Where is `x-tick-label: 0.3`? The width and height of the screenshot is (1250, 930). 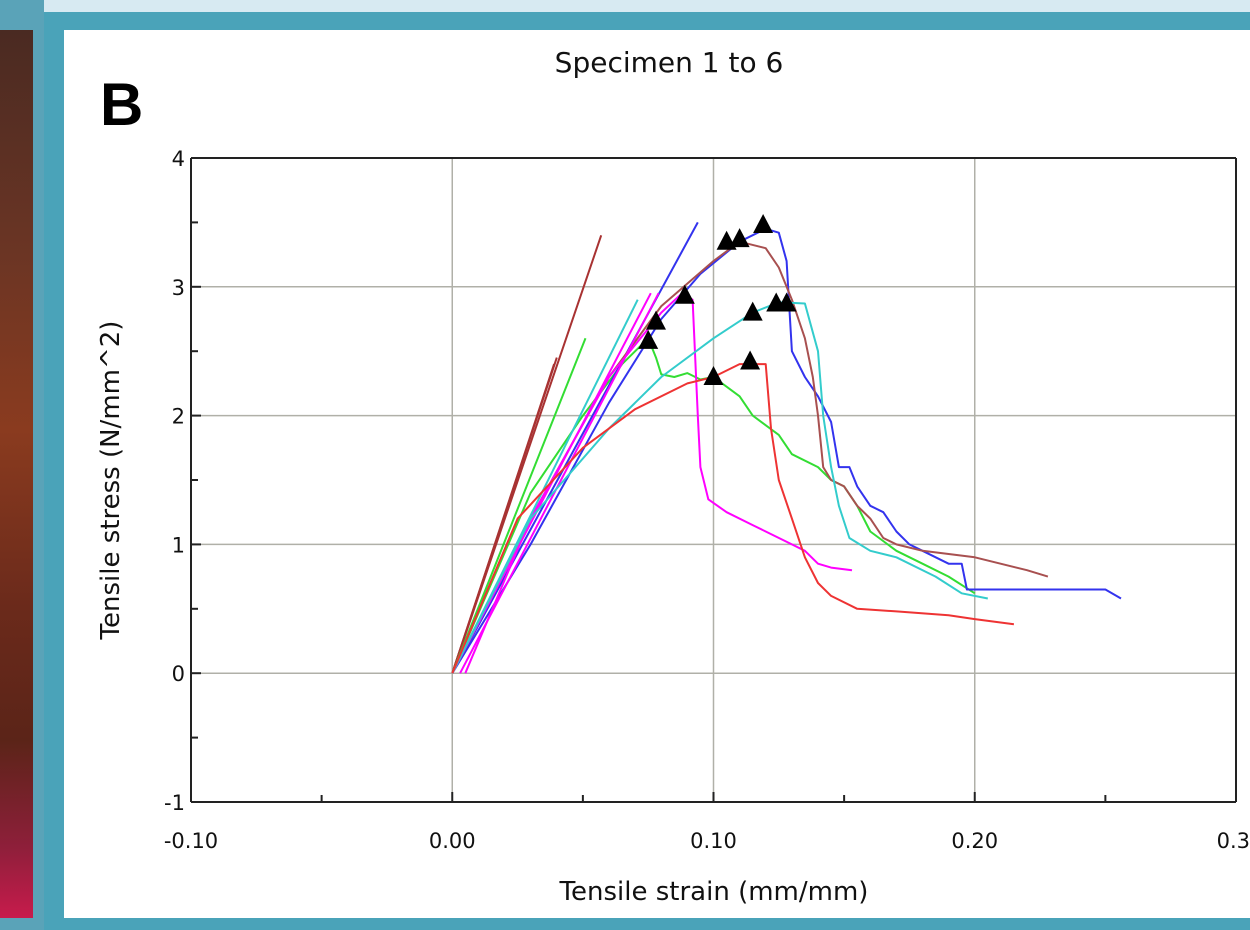 x-tick-label: 0.3 is located at coordinates (1233, 841).